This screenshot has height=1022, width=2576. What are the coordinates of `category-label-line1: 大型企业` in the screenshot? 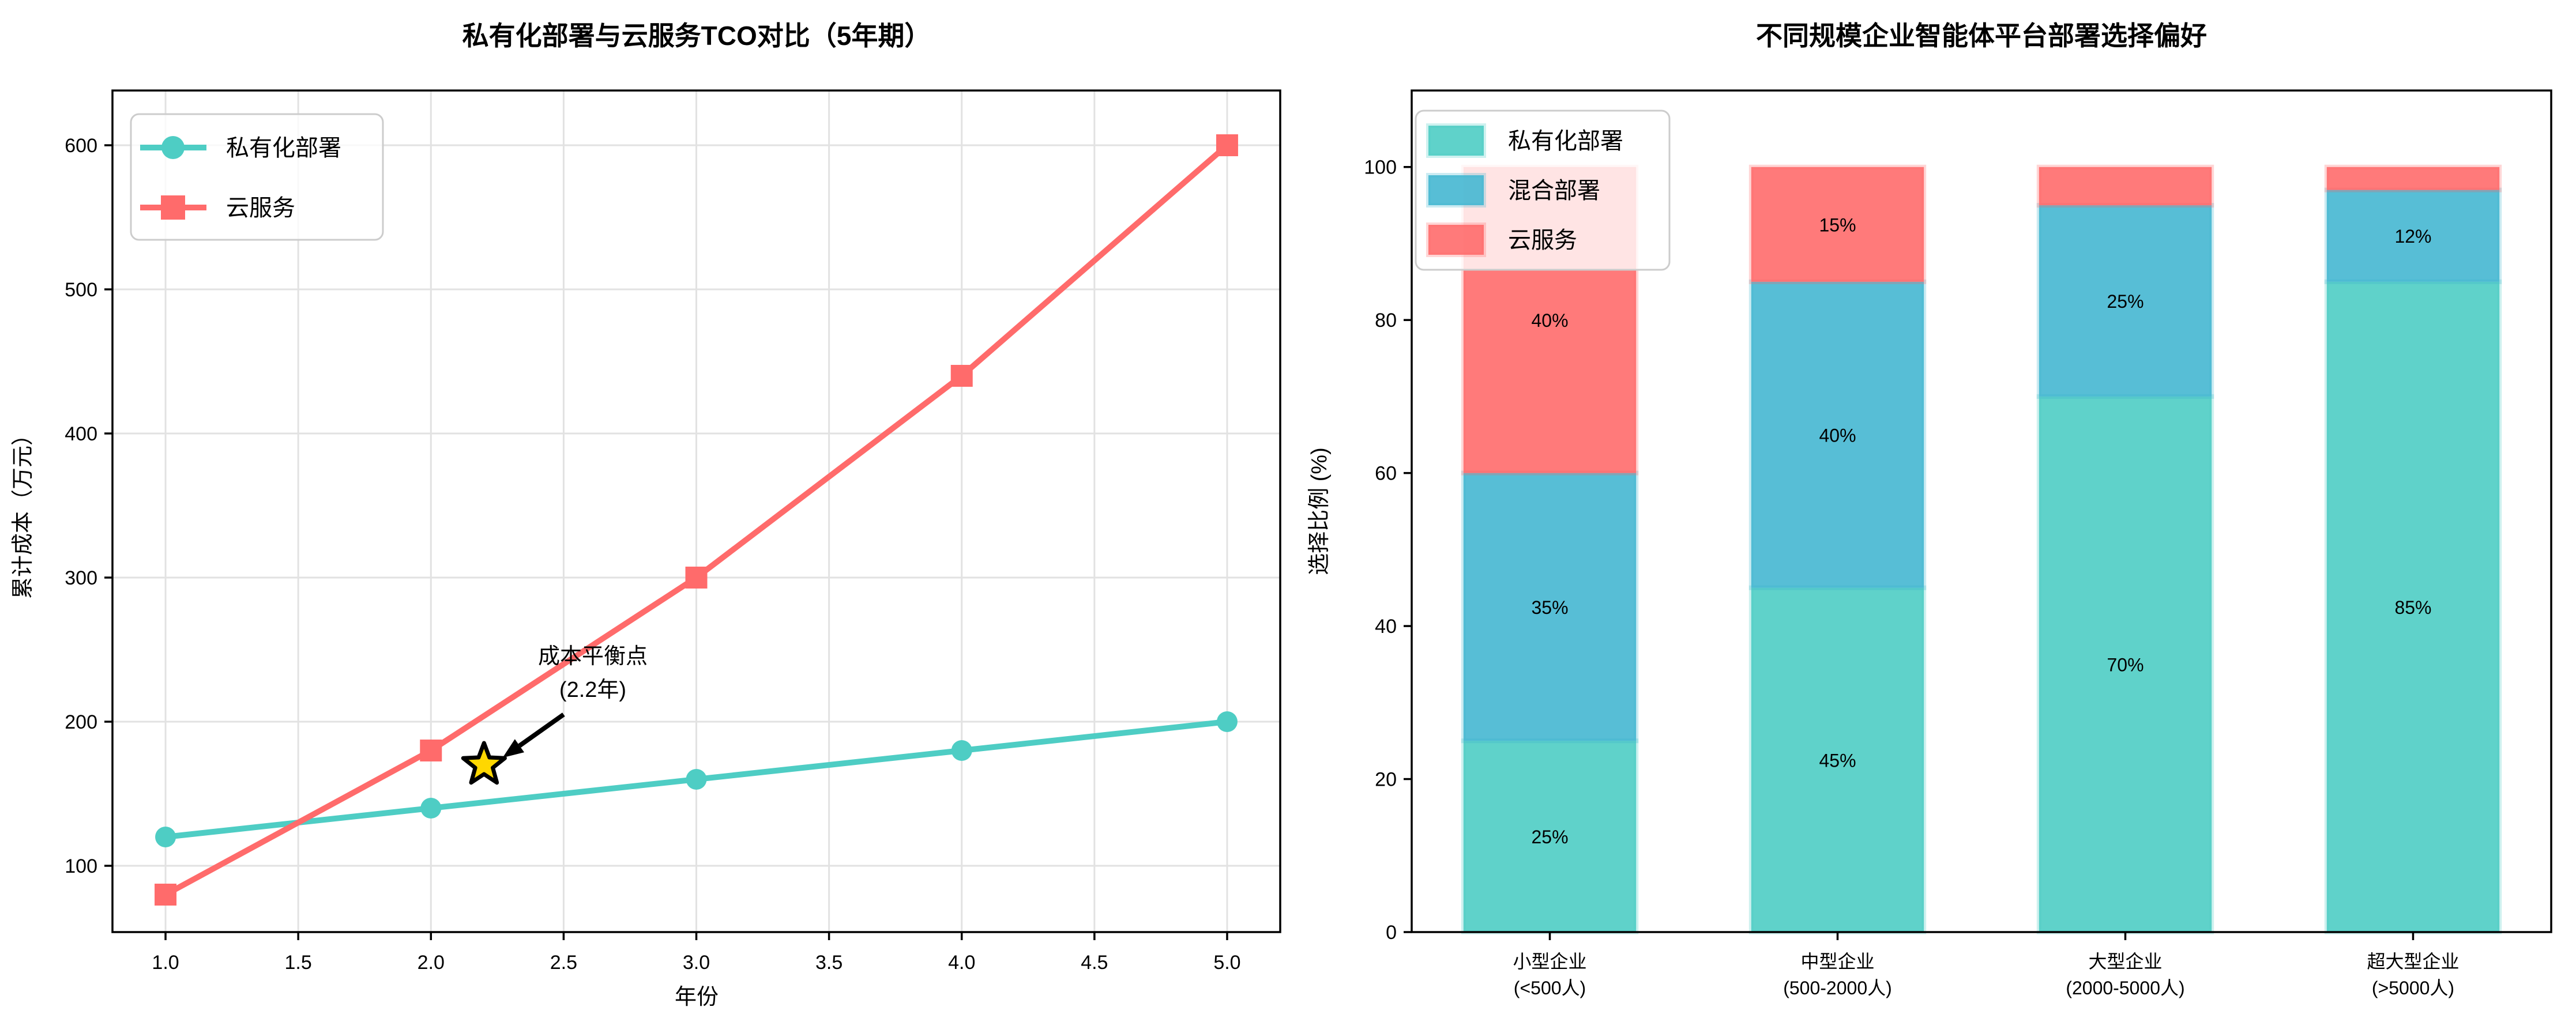 It's located at (2125, 962).